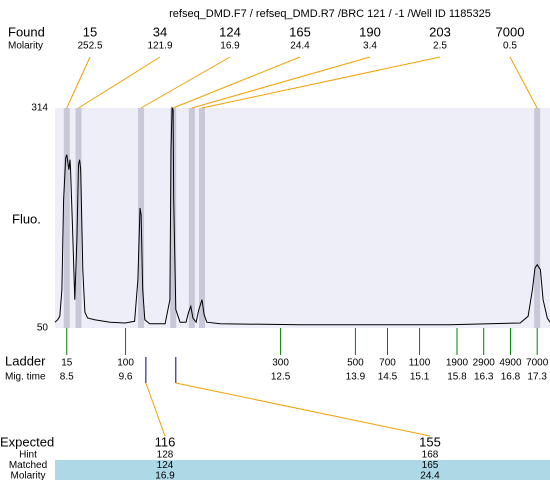 The image size is (550, 480). Describe the element at coordinates (25, 46) in the screenshot. I see `molarity-label: Molarity` at that location.